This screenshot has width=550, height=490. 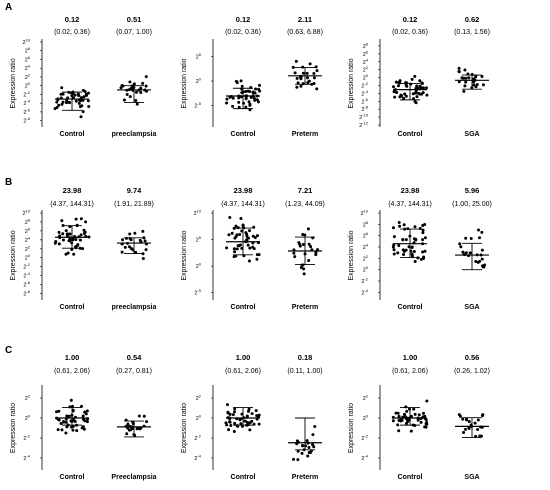 I want to click on y-axis-label: Expression ratio, so click(x=351, y=255).